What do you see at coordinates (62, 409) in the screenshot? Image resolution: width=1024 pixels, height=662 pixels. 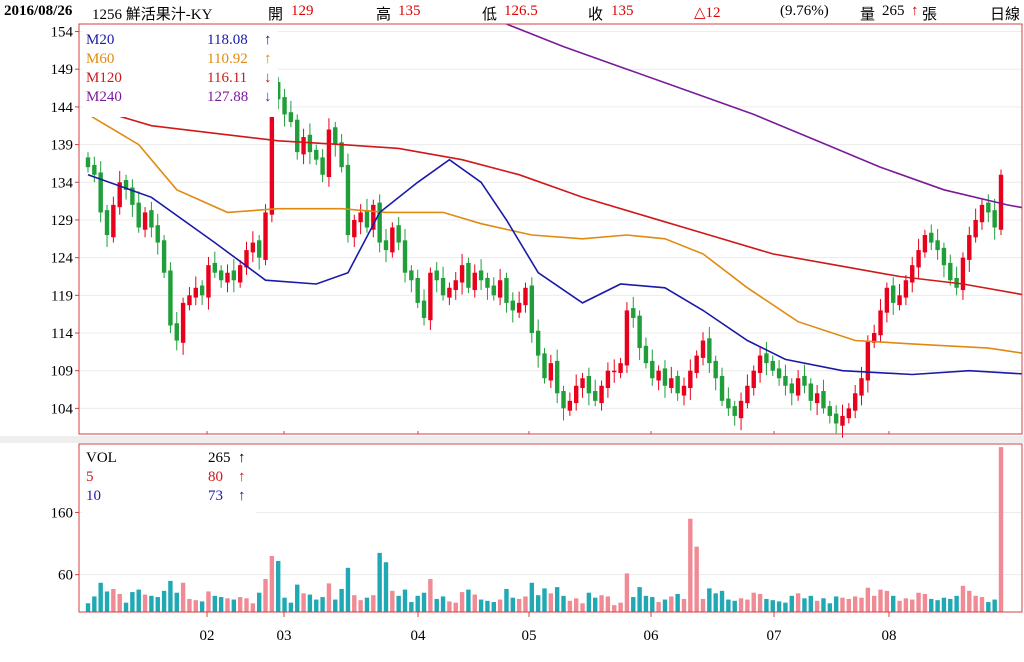 I see `price-tick-label: 104` at bounding box center [62, 409].